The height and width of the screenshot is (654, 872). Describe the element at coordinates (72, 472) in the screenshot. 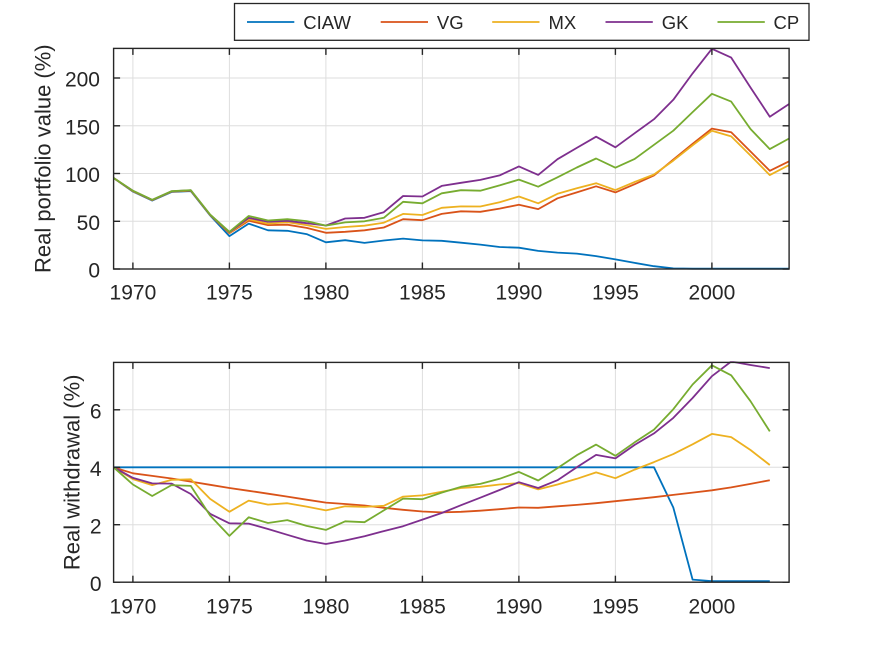

I see `svg-text: Real withdrawal (%)` at that location.